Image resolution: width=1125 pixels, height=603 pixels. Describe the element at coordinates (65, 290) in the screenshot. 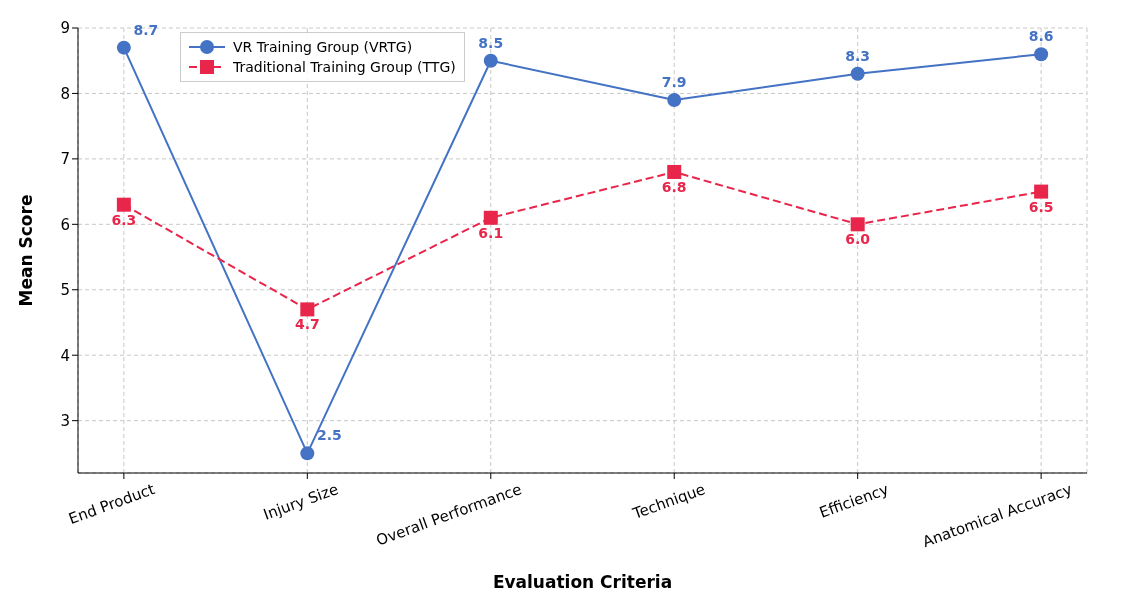

I see `y-tick-label: 5` at that location.